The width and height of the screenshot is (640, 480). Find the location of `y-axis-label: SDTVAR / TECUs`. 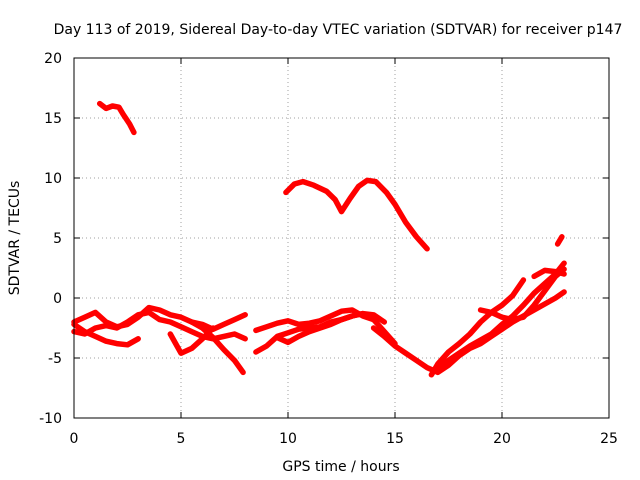

y-axis-label: SDTVAR / TECUs is located at coordinates (15, 238).